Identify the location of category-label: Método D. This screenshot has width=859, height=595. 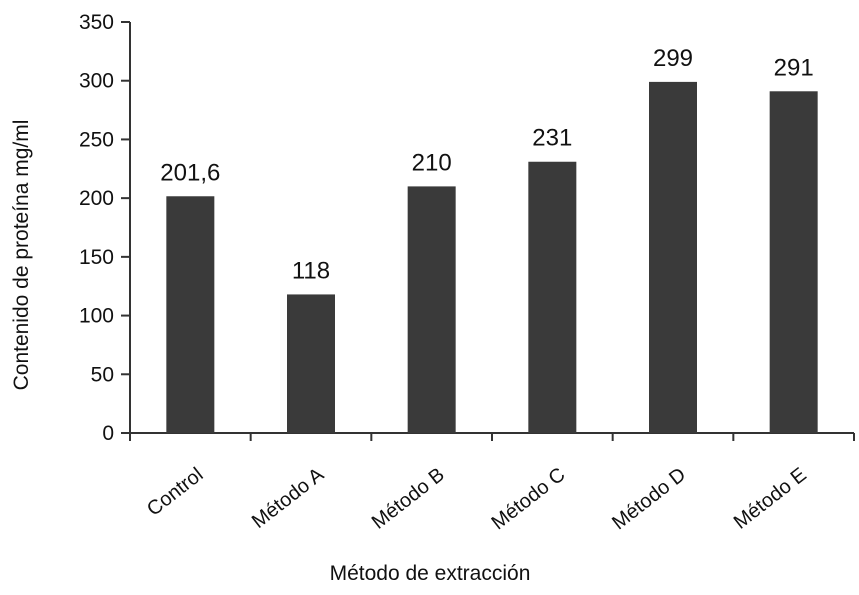
(649, 499).